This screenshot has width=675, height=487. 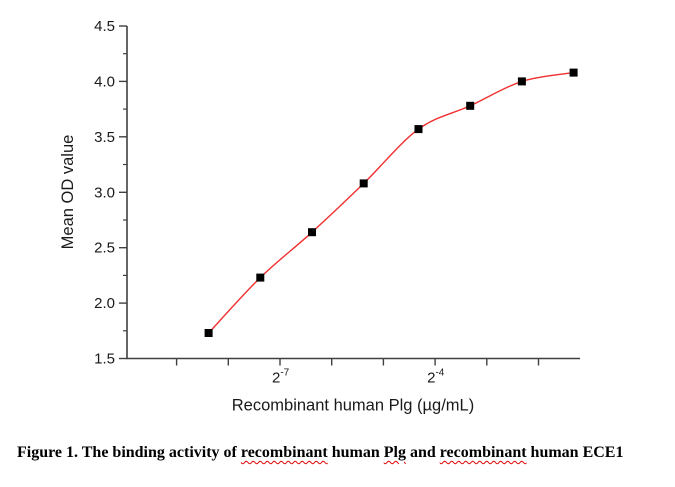 I want to click on y-tick-label: 2.0, so click(x=104, y=303).